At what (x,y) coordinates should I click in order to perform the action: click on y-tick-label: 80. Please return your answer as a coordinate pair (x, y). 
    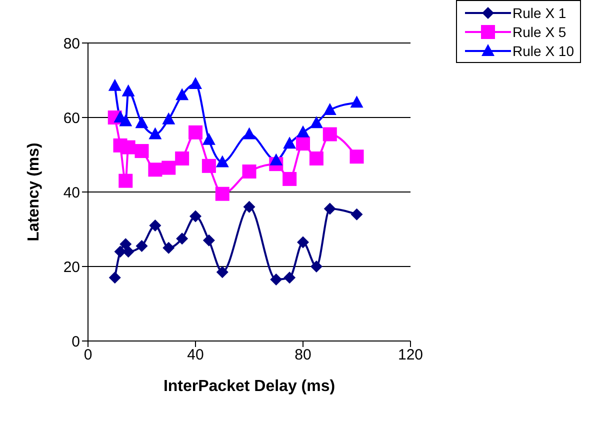
    Looking at the image, I should click on (71, 43).